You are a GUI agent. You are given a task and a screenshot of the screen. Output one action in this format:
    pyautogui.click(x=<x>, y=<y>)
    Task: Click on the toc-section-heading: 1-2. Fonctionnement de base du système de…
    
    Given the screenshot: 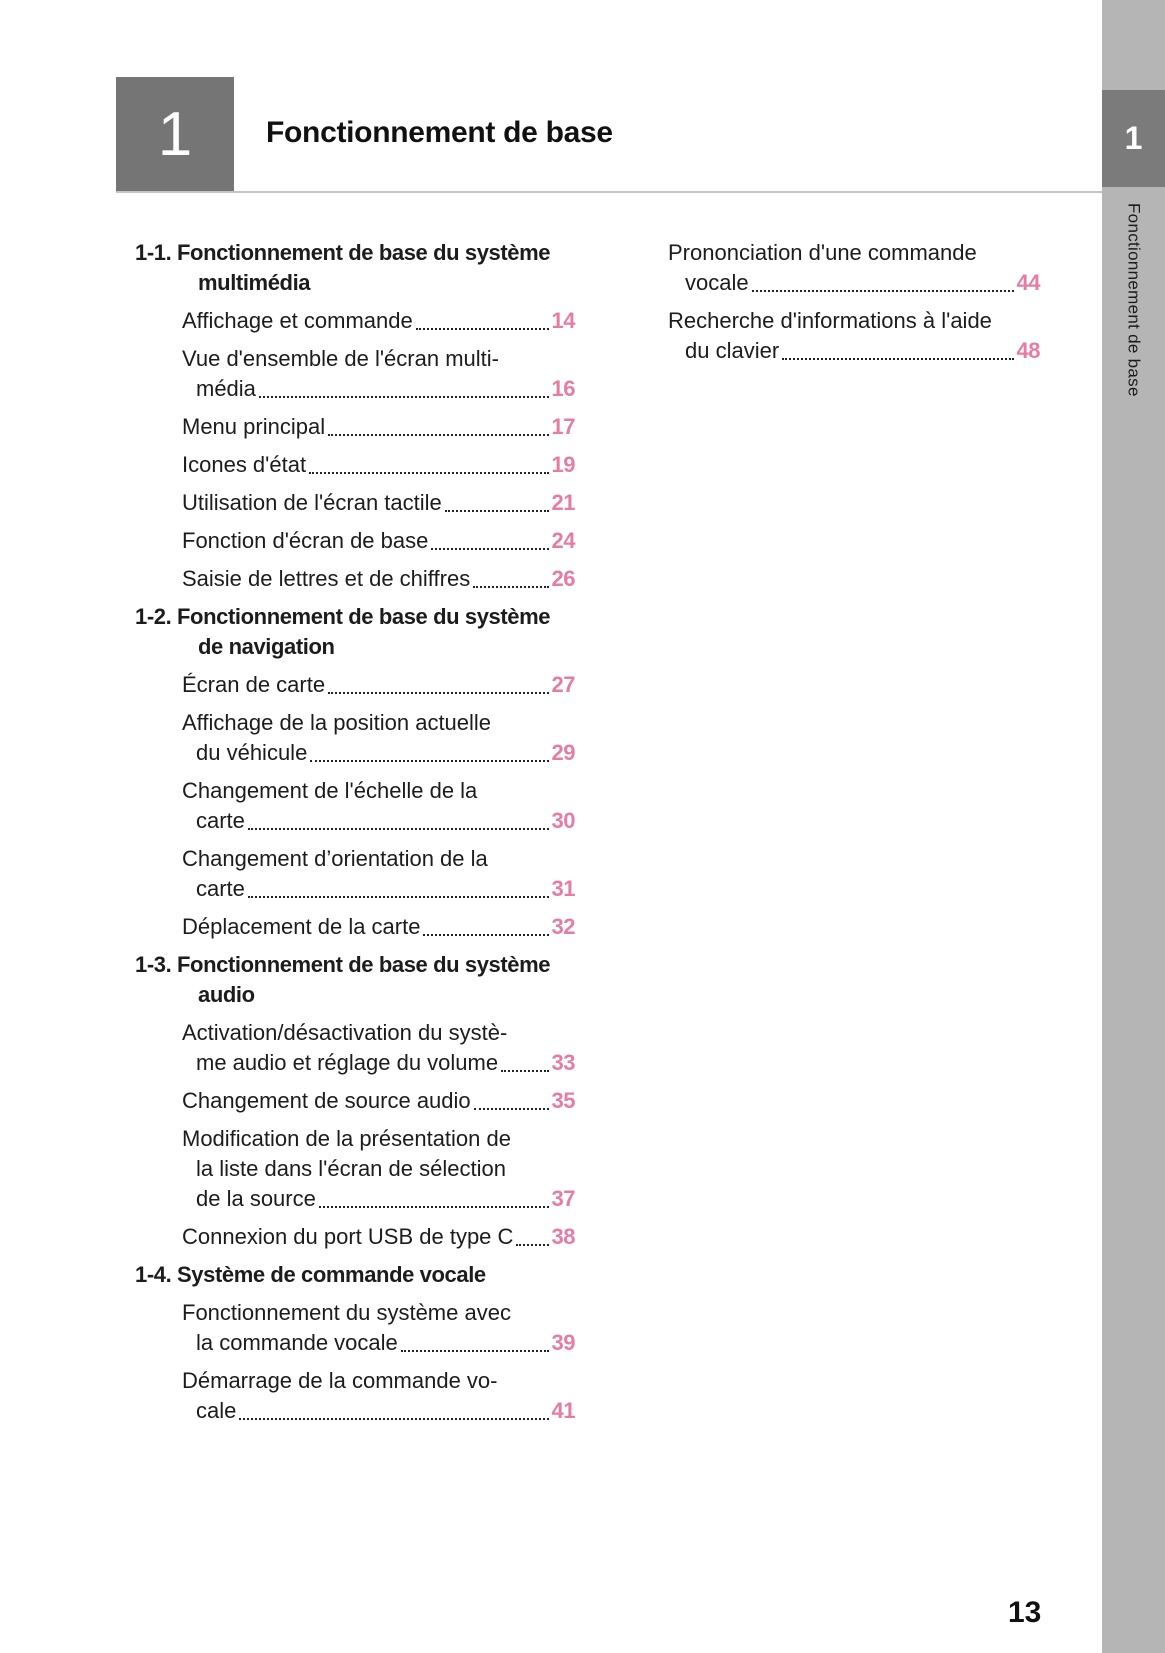 What is the action you would take?
    pyautogui.click(x=355, y=632)
    